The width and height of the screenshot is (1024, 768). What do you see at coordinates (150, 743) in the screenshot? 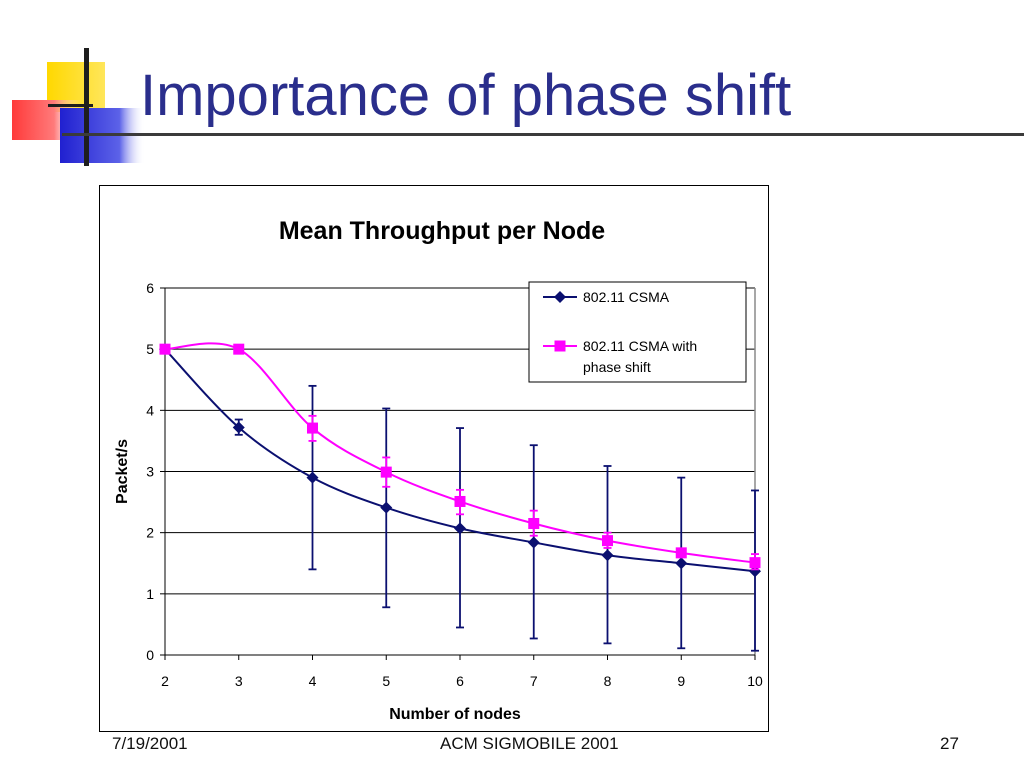
I see `footer-date: 7/19/2001` at bounding box center [150, 743].